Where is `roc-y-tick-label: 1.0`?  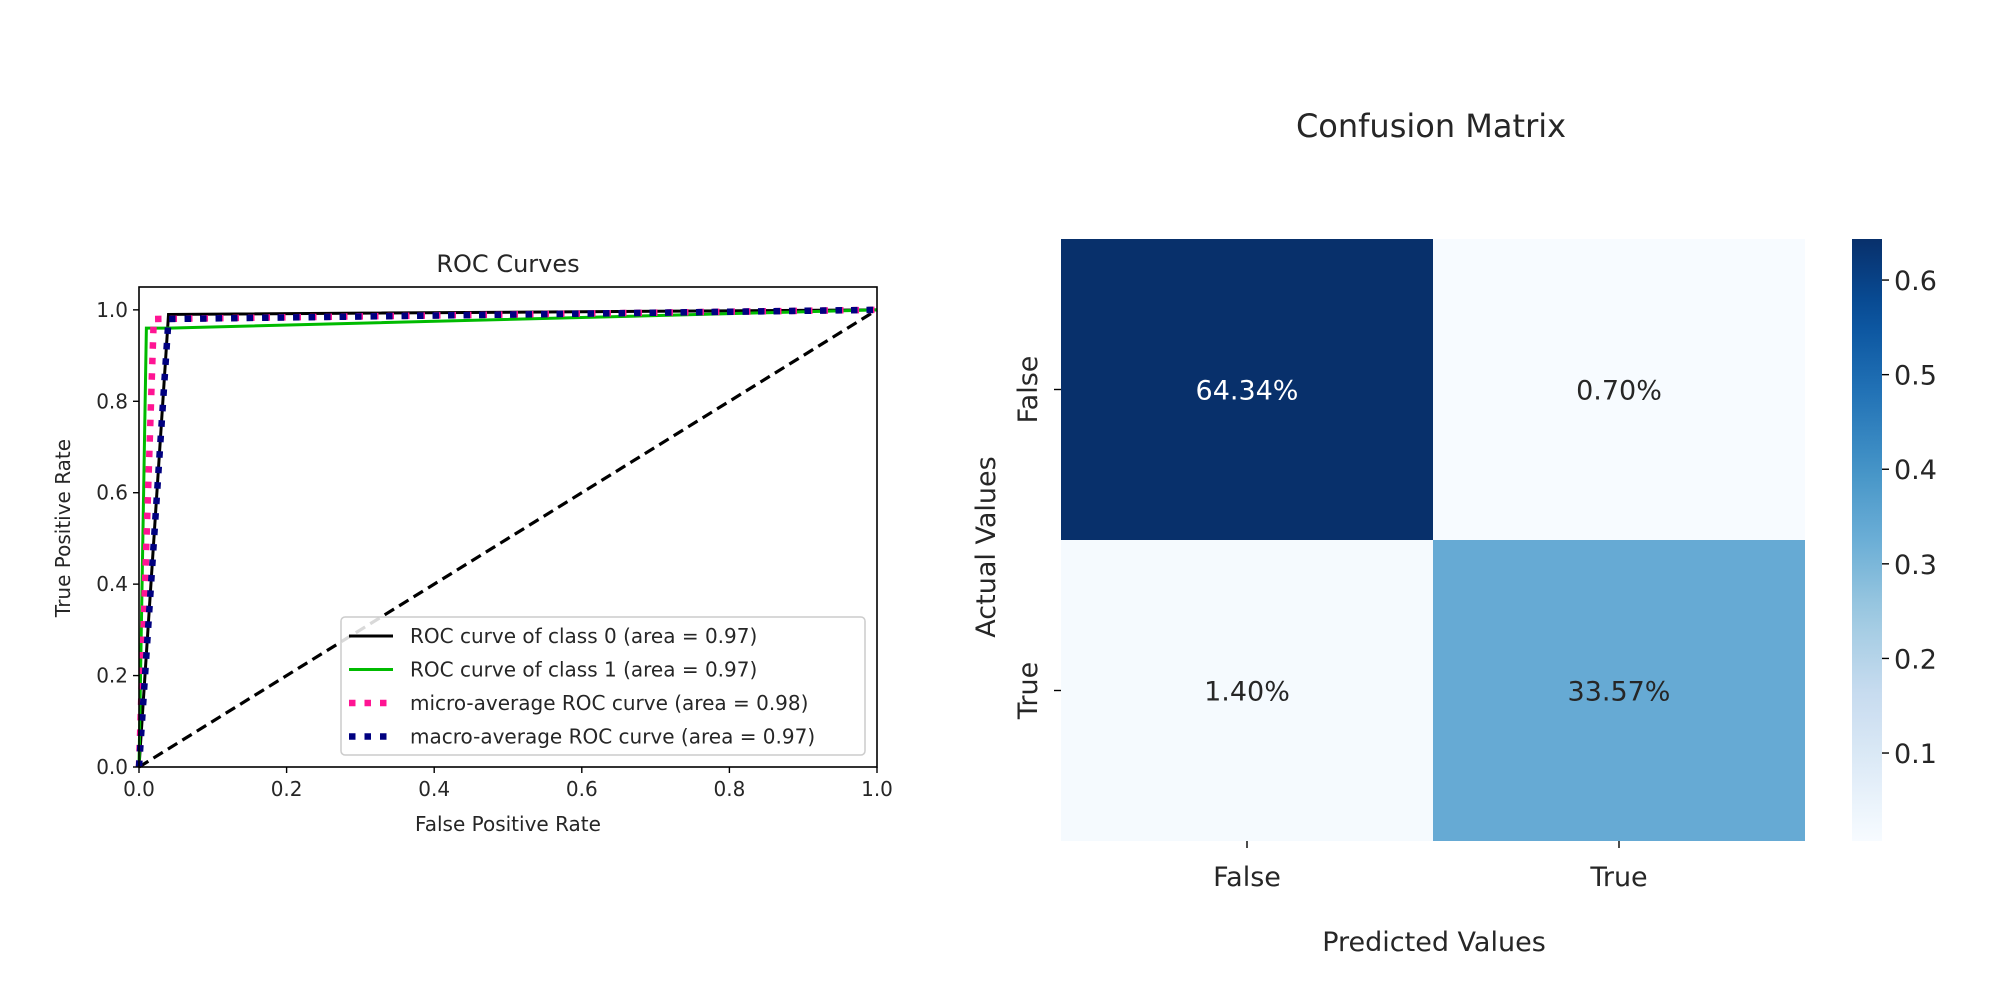
roc-y-tick-label: 1.0 is located at coordinates (112, 310).